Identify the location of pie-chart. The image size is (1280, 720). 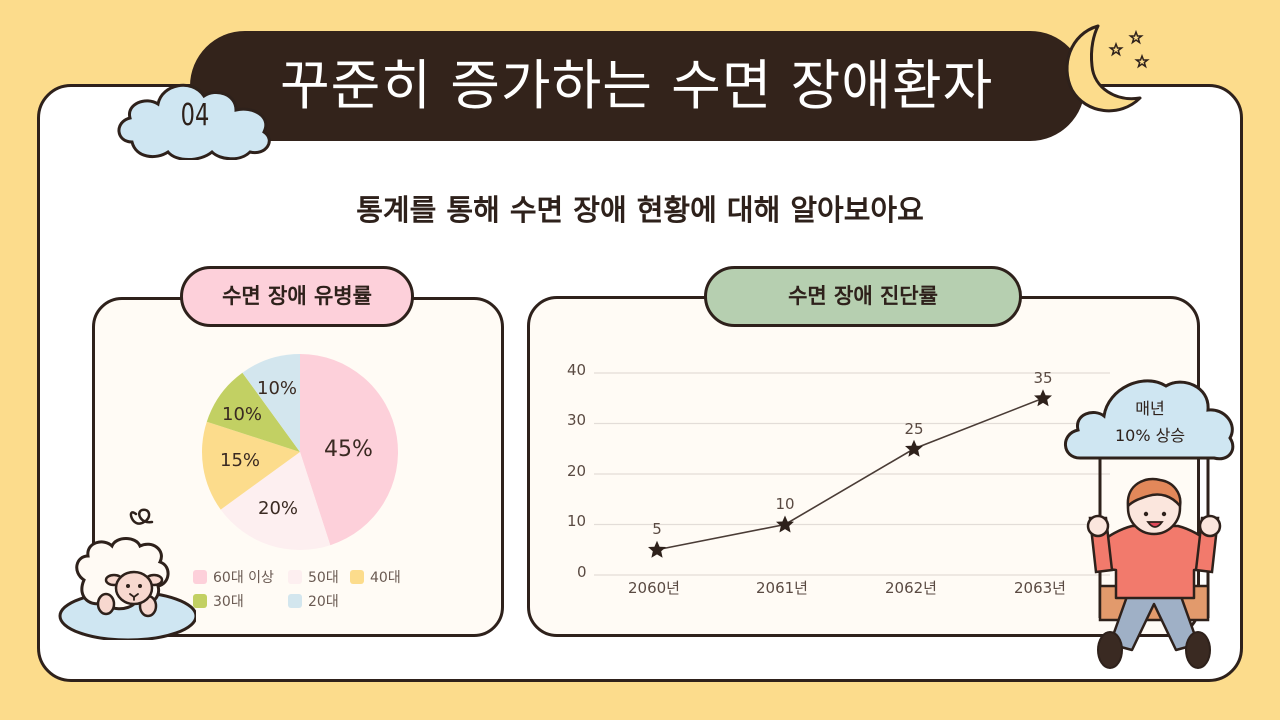
(300, 452).